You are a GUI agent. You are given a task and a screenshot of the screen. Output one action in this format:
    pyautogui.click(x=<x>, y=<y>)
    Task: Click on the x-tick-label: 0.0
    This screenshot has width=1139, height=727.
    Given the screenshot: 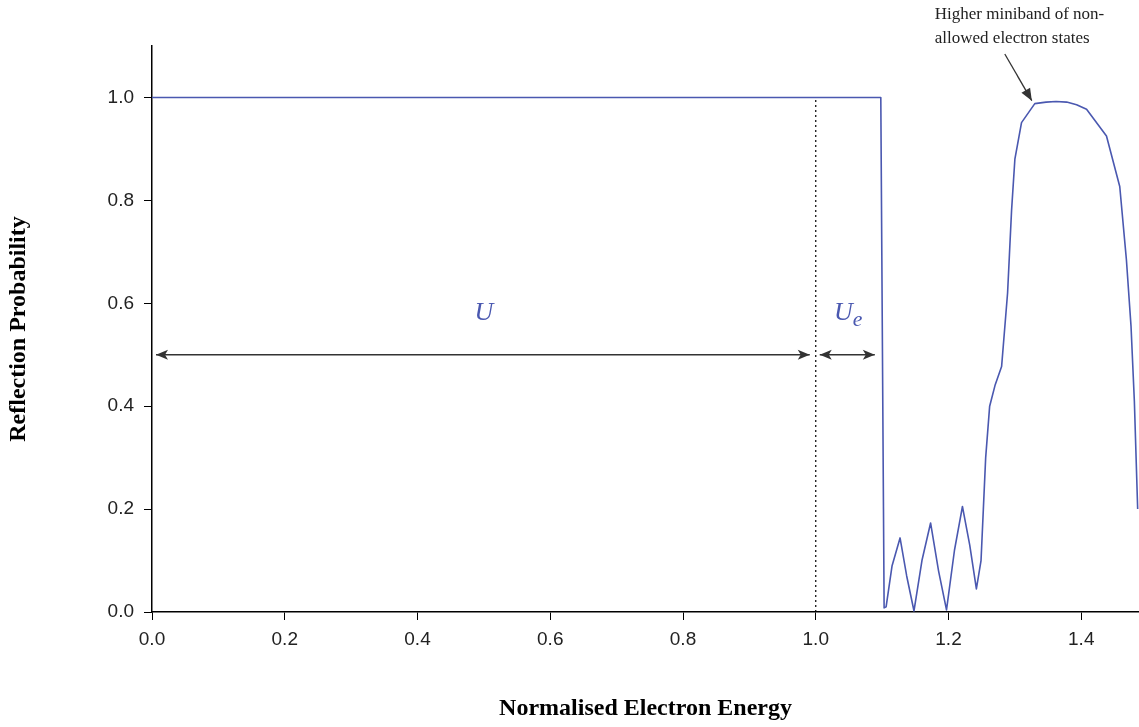 What is the action you would take?
    pyautogui.click(x=152, y=638)
    